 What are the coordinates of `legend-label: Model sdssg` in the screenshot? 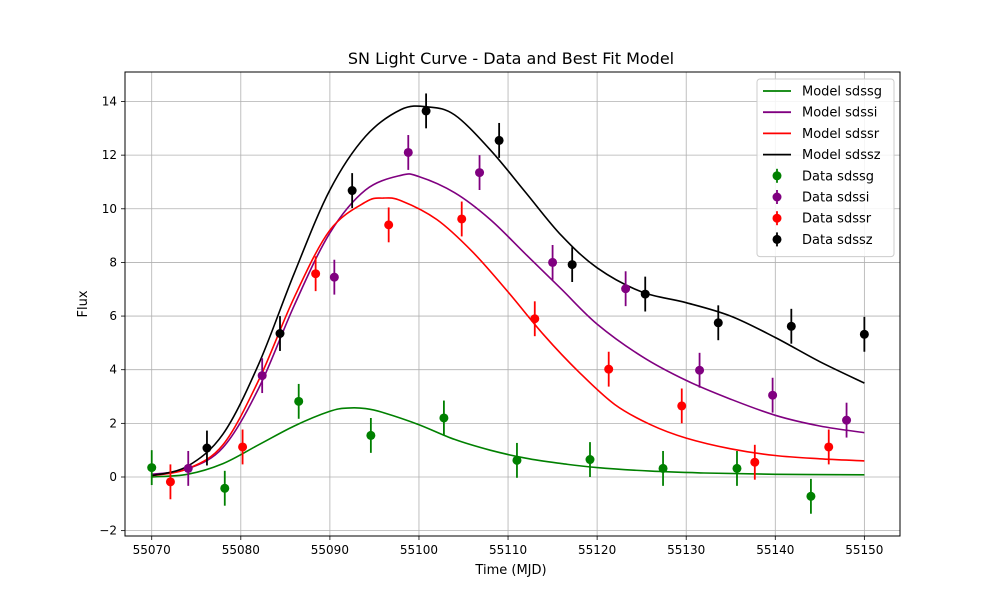 It's located at (842, 92).